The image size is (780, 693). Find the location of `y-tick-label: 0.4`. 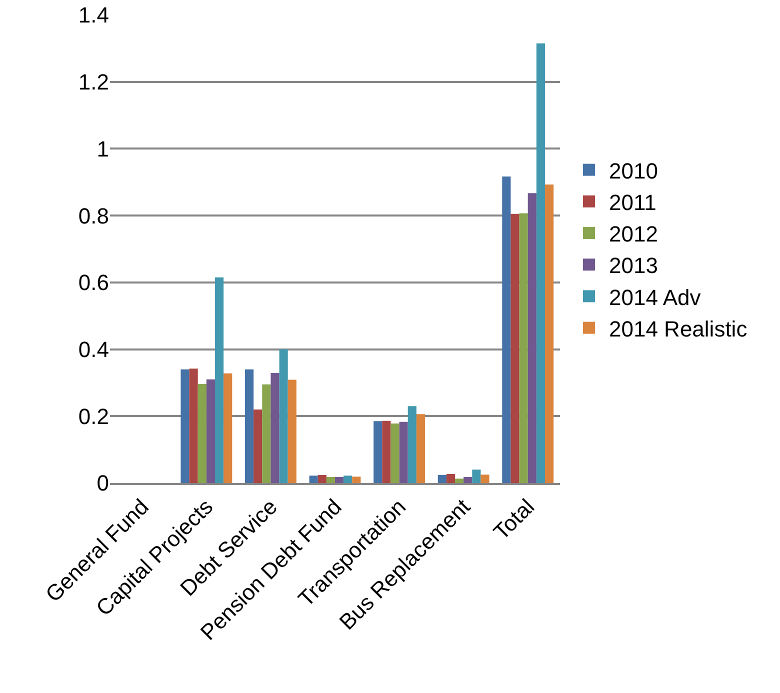

y-tick-label: 0.4 is located at coordinates (93, 349).